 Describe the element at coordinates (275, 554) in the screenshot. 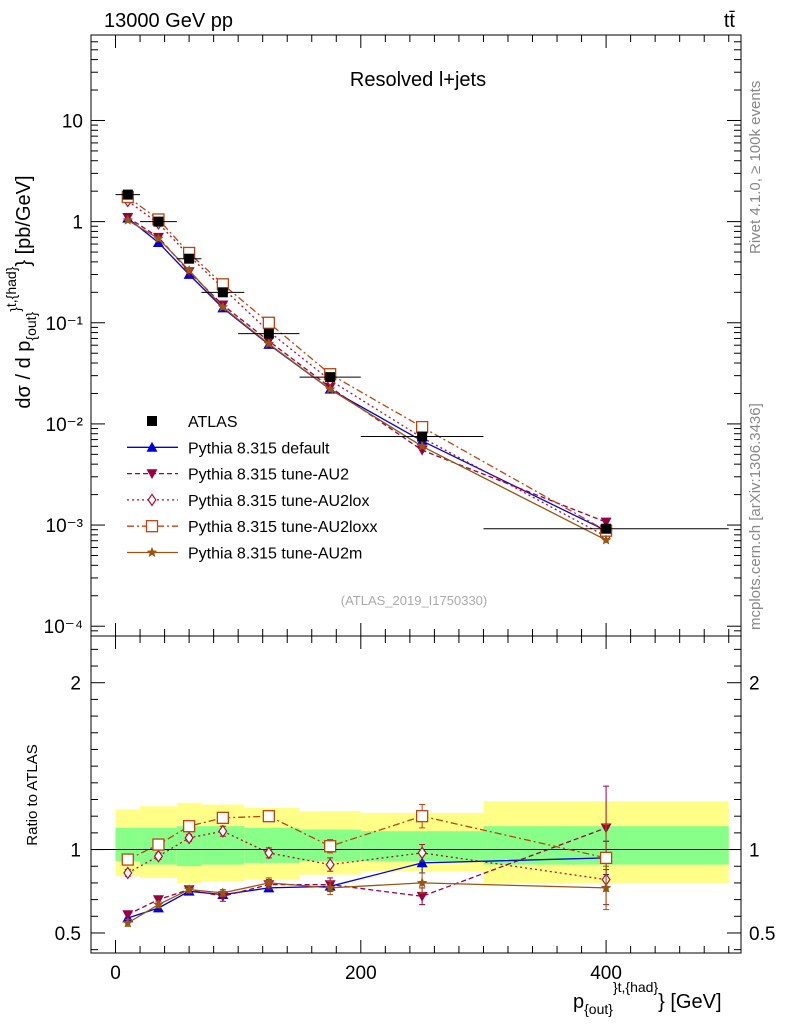

I see `legend-label-4: Pythia 8.315 tune-AU2m` at that location.